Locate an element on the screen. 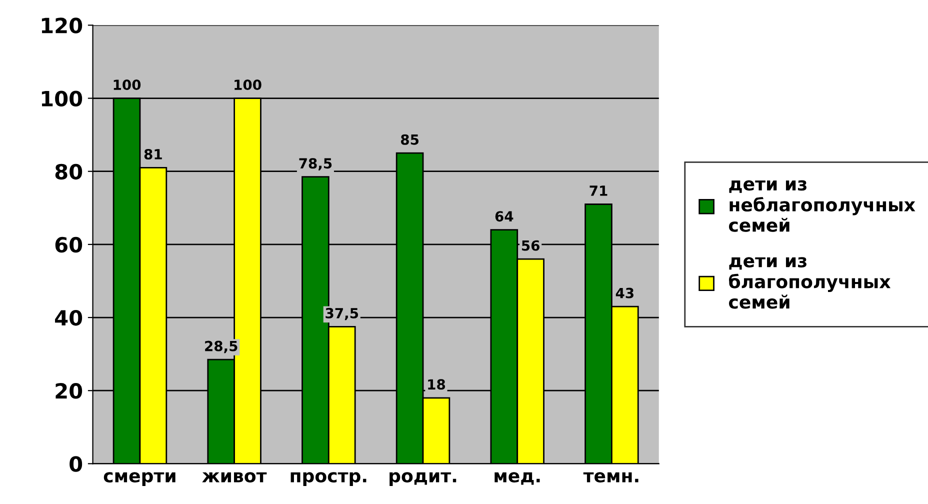 The width and height of the screenshot is (928, 504). x-tick-label: темн. is located at coordinates (610, 477).